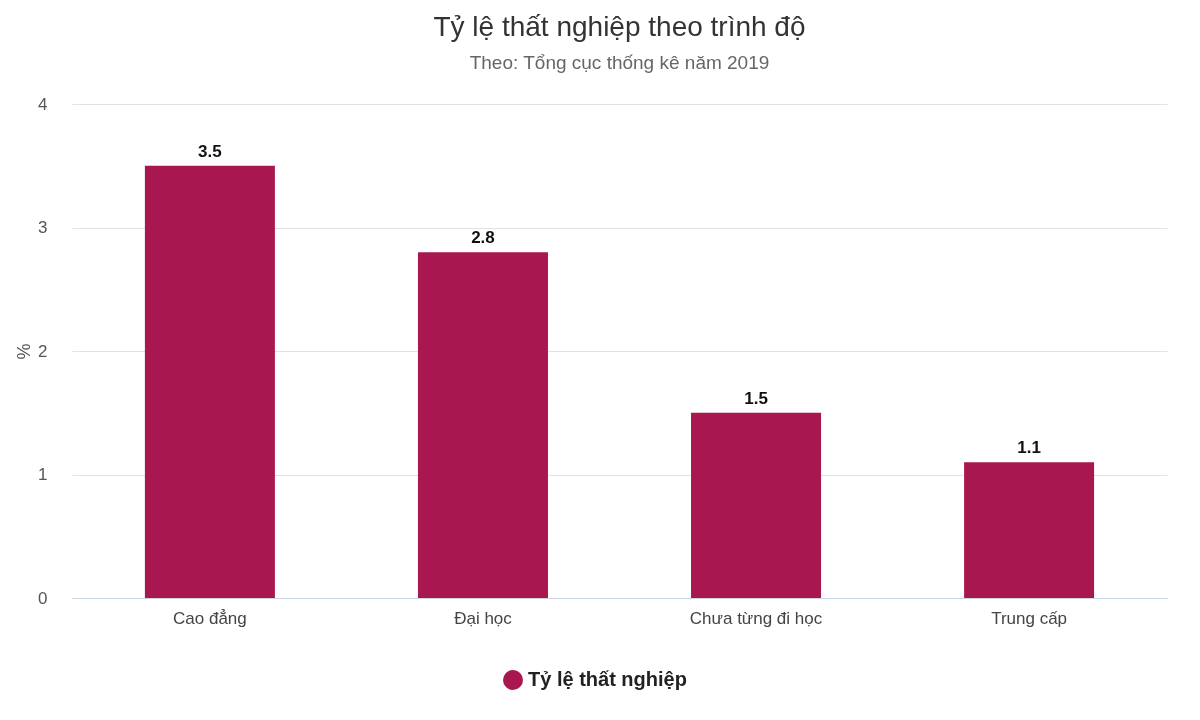  What do you see at coordinates (43, 598) in the screenshot?
I see `y-tick-label: 0` at bounding box center [43, 598].